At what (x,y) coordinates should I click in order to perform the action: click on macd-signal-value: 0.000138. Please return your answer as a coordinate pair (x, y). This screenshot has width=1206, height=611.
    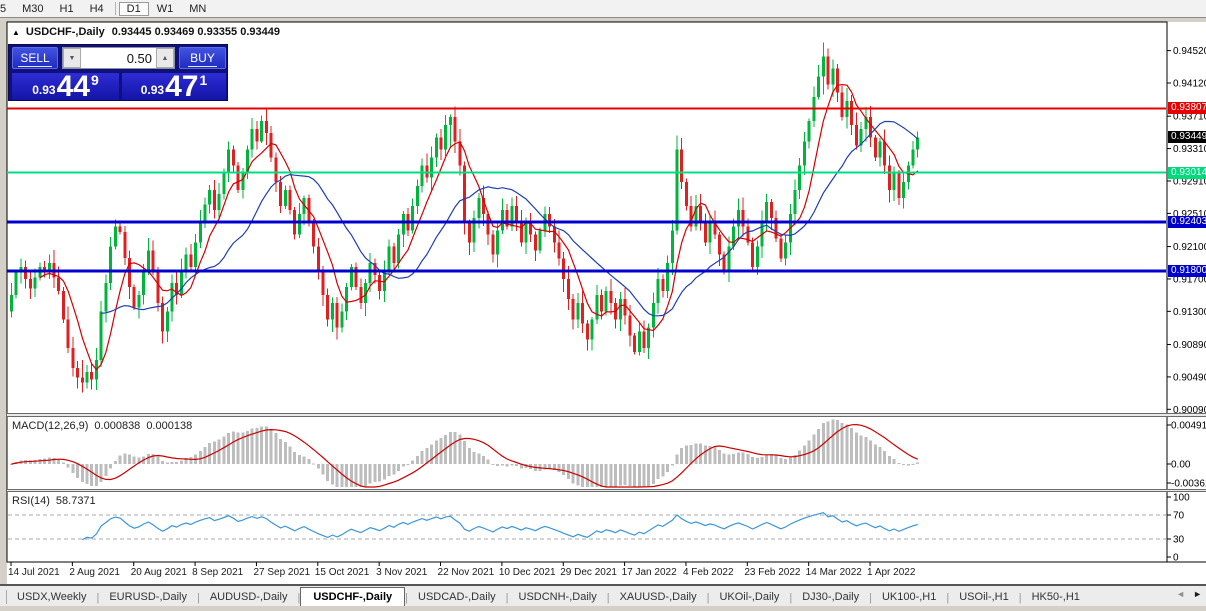
    Looking at the image, I should click on (169, 426).